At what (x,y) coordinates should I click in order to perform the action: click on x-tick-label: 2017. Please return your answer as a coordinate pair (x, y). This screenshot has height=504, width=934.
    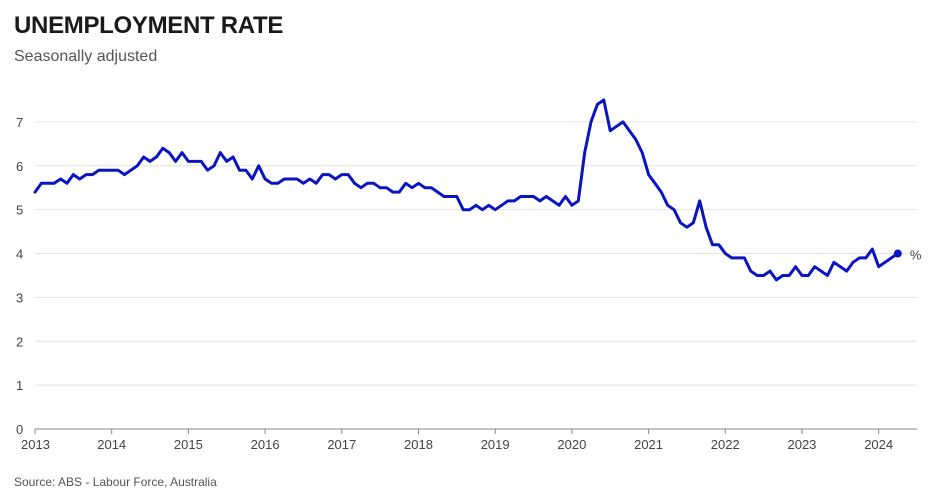
    Looking at the image, I should click on (341, 444).